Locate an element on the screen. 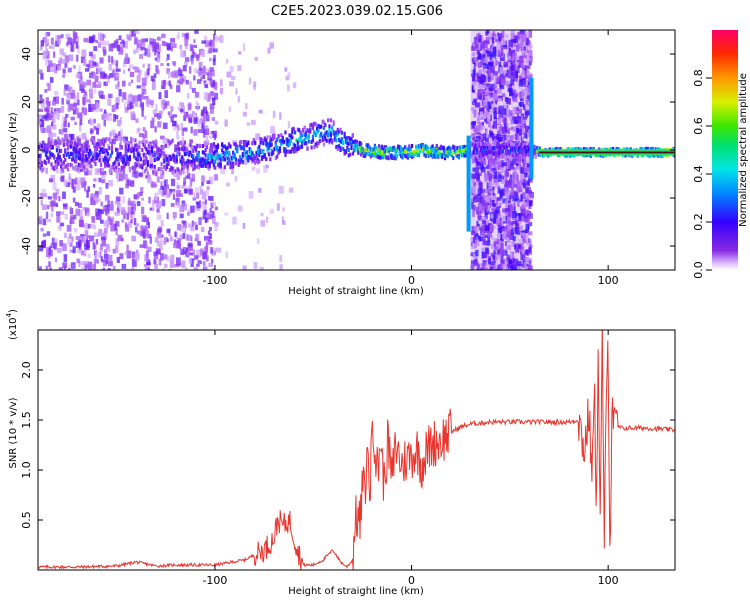  spectrogram-y-tick-label: 40 is located at coordinates (26, 54).